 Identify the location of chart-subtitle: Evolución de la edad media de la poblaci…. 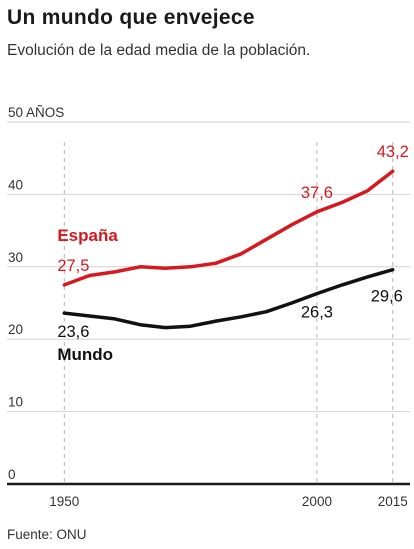
(159, 50).